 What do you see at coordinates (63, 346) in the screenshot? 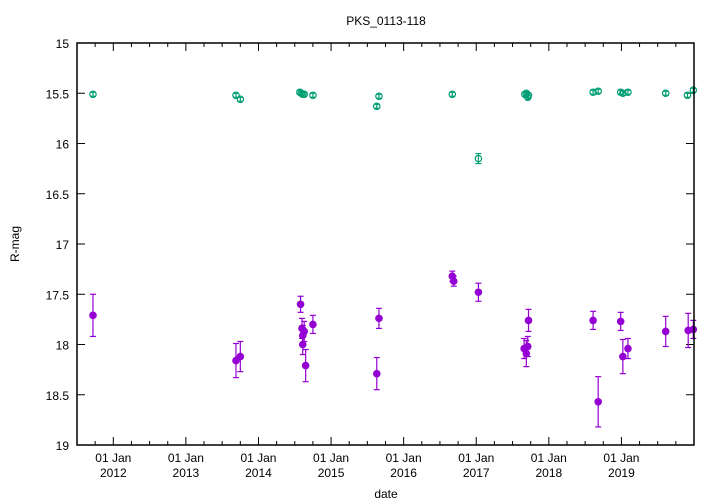
I see `y-tick-label: 18` at bounding box center [63, 346].